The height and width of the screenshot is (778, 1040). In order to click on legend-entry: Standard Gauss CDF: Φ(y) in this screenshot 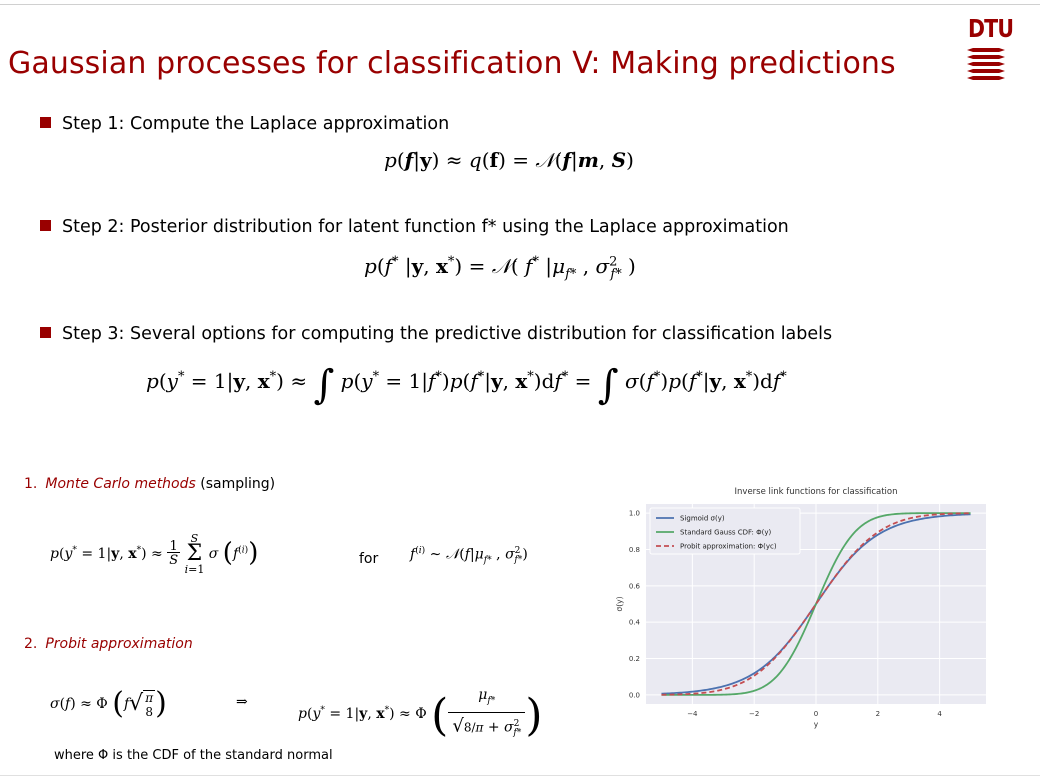, I will do `click(725, 533)`.